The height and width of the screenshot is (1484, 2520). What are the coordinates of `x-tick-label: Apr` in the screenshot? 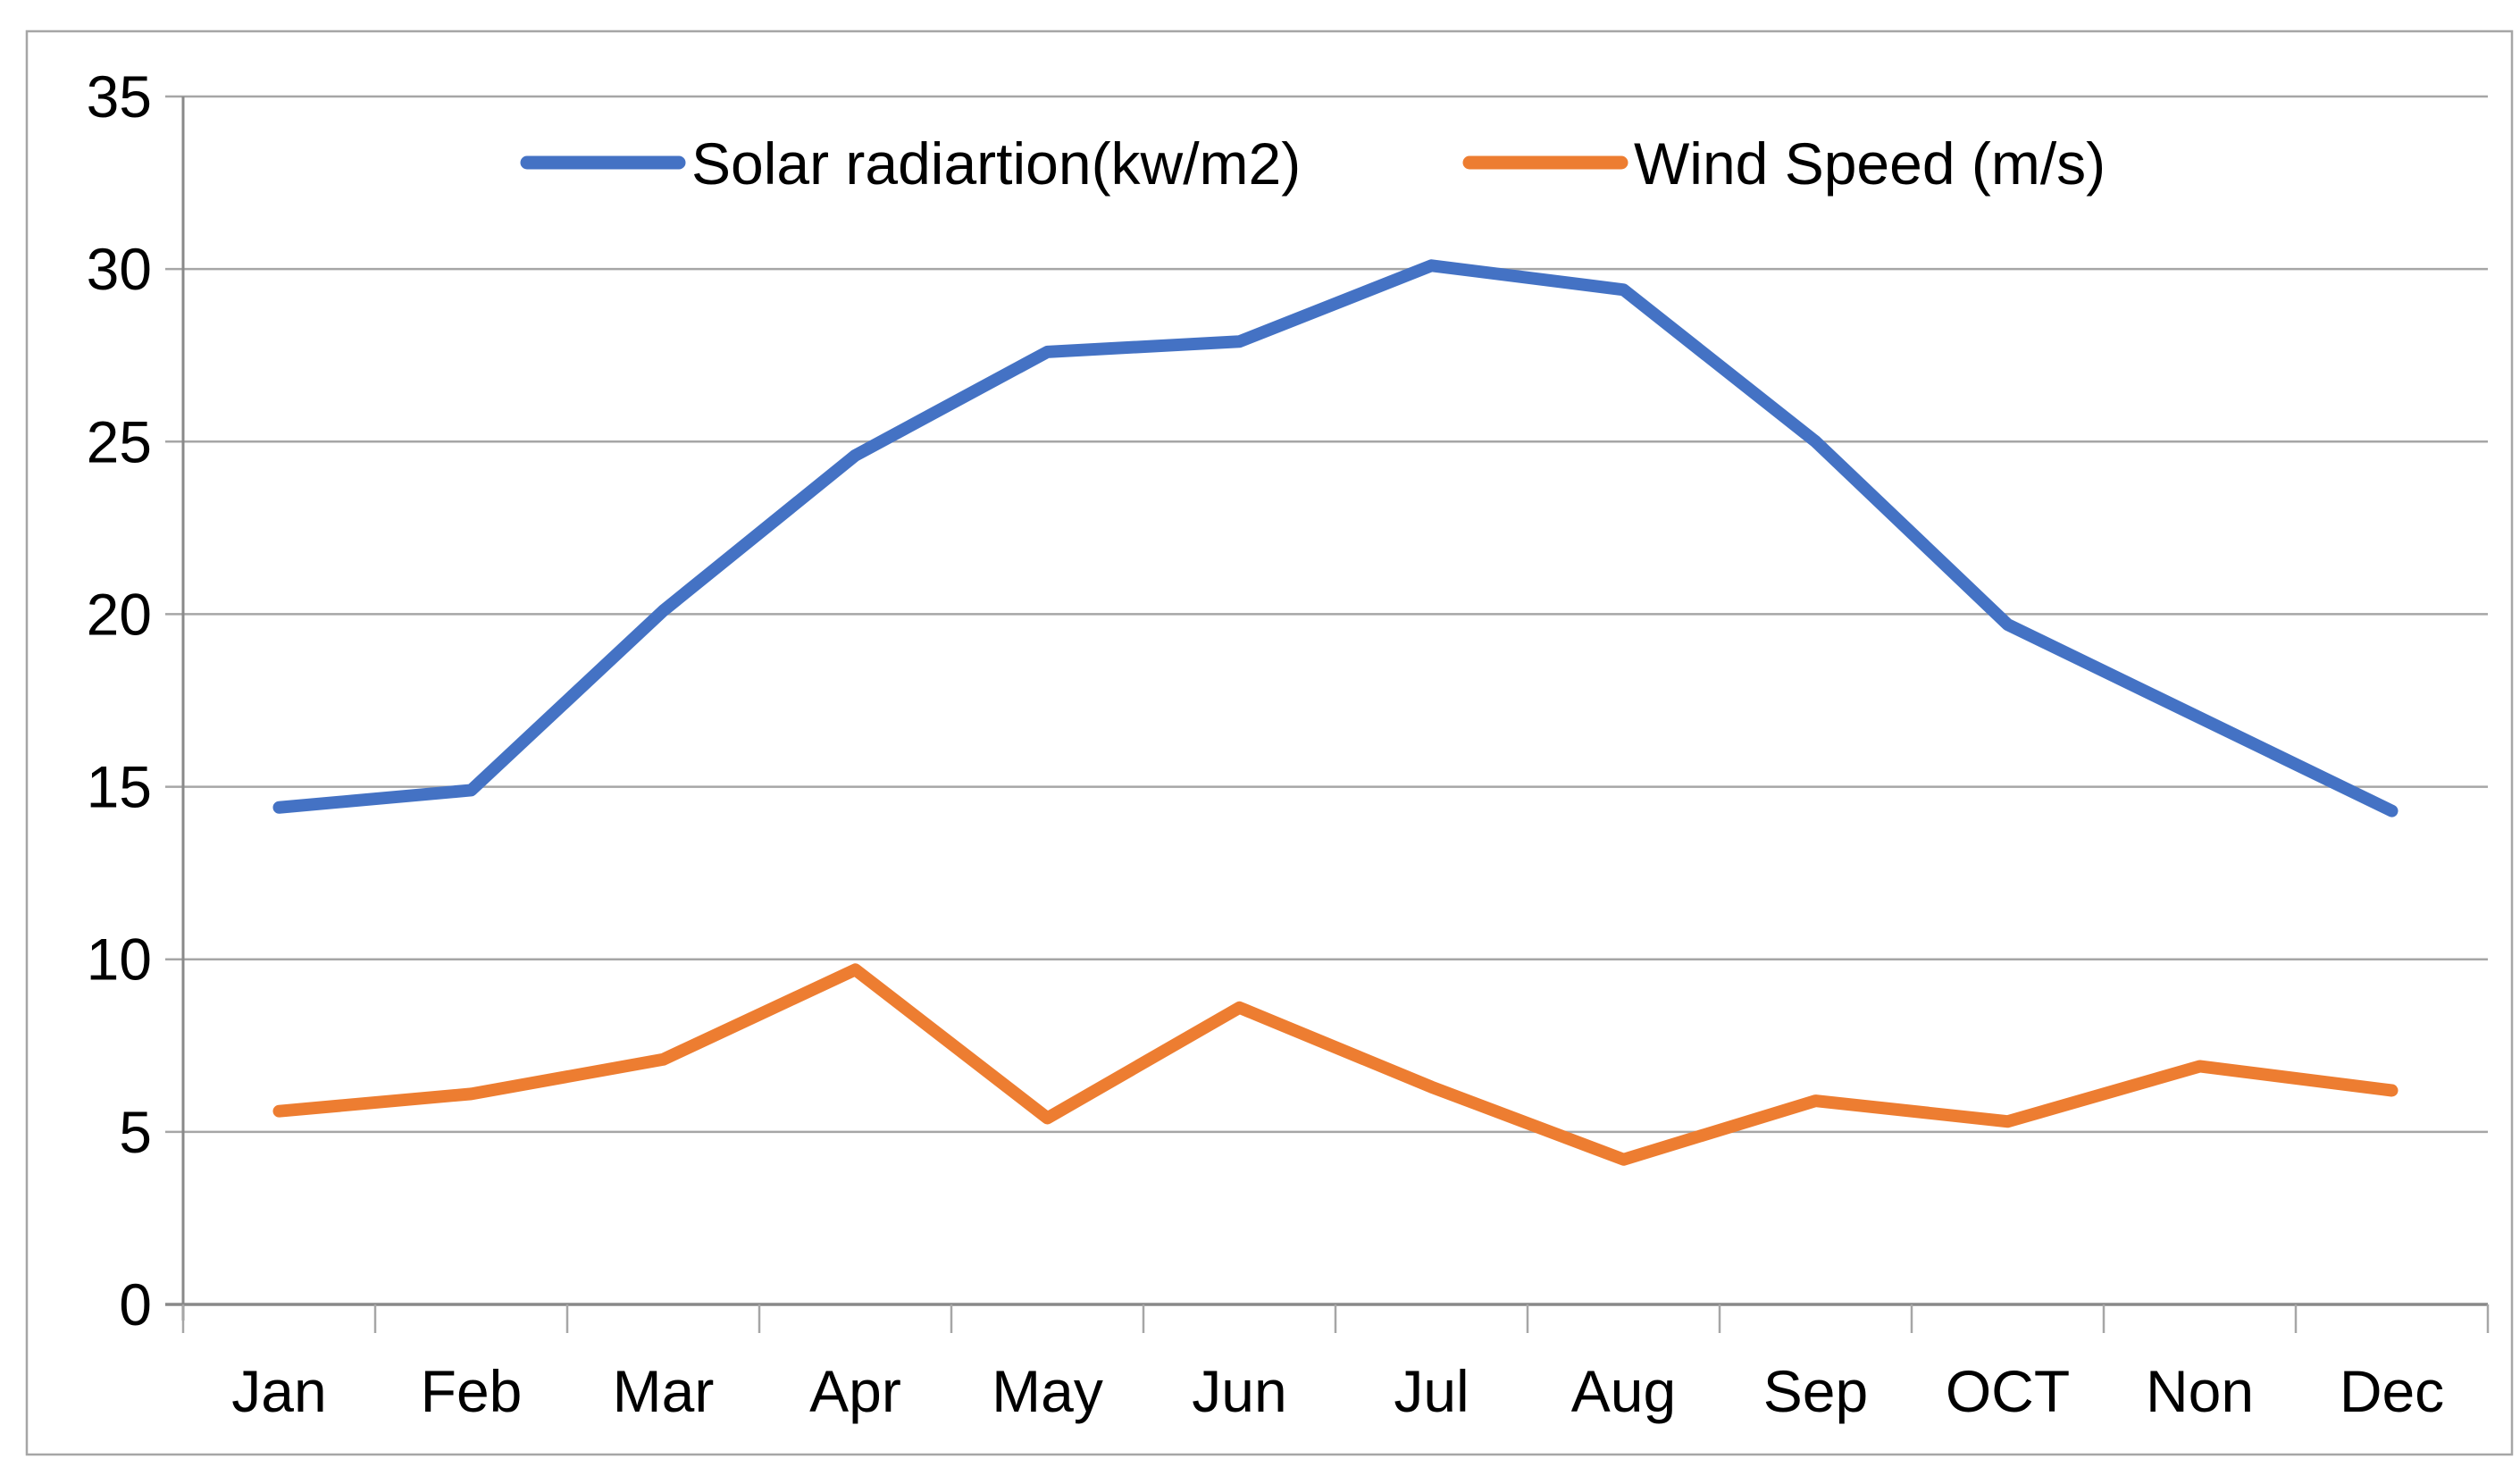 It's located at (855, 1391).